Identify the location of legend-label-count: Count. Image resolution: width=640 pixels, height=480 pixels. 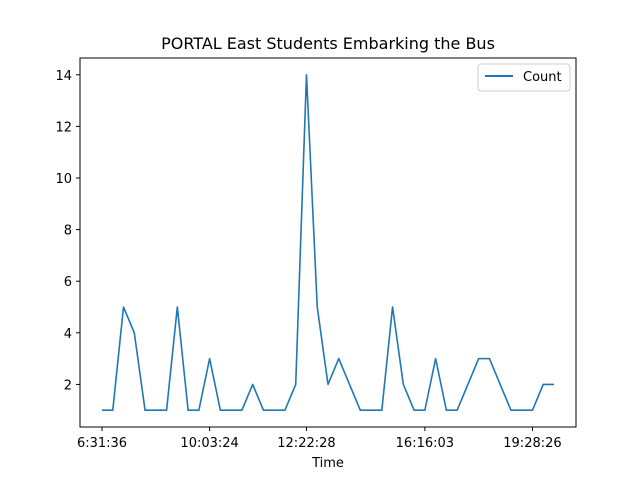
(542, 77).